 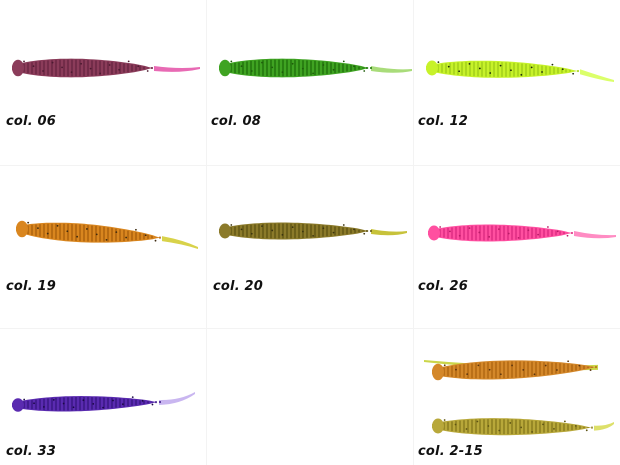 What do you see at coordinates (517, 242) in the screenshot?
I see `lure-cell-col-26: col. 26` at bounding box center [517, 242].